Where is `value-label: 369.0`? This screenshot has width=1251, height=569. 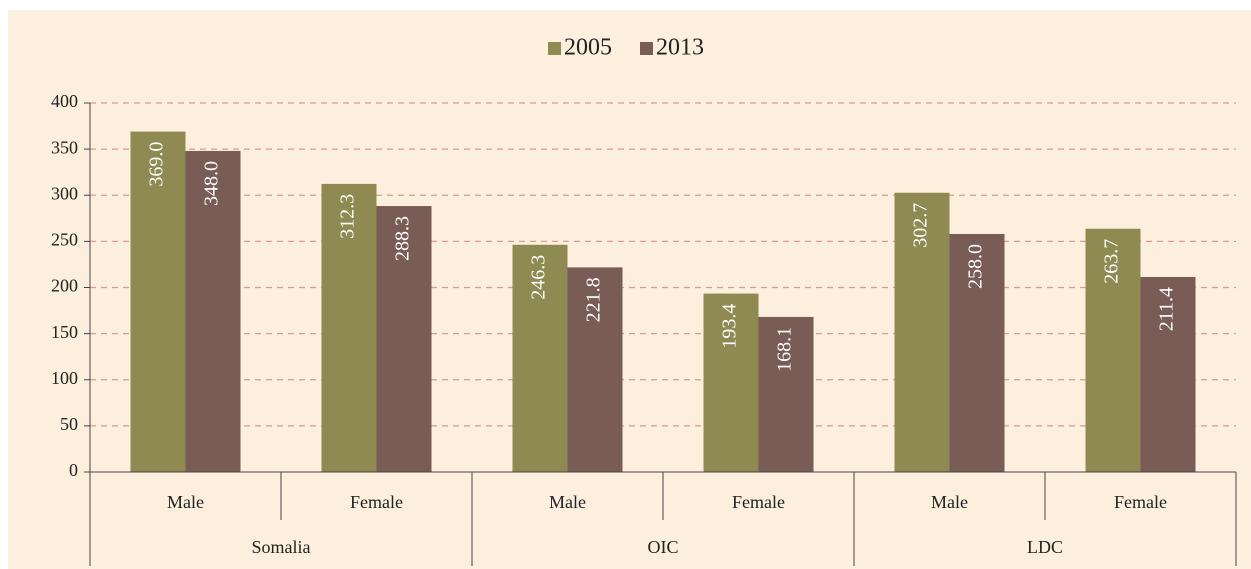
value-label: 369.0 is located at coordinates (157, 164).